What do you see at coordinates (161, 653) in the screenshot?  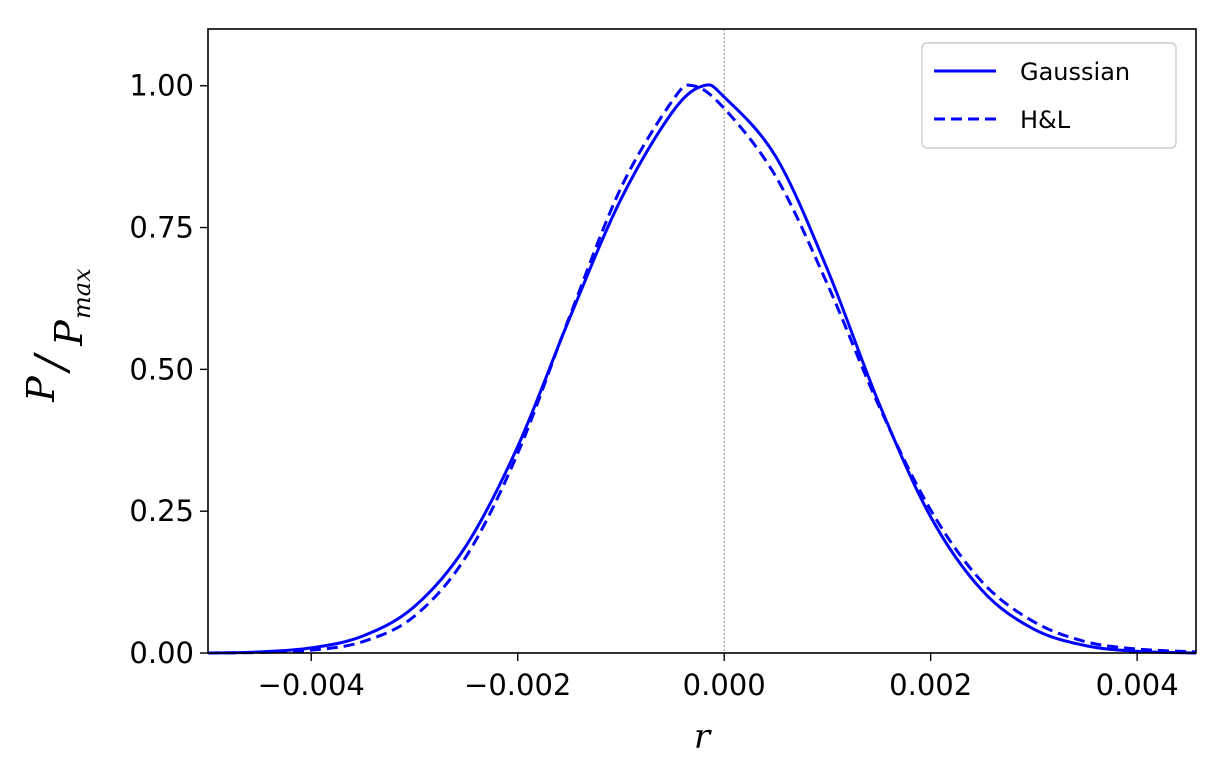 I see `y-tick-label: 0.00` at bounding box center [161, 653].